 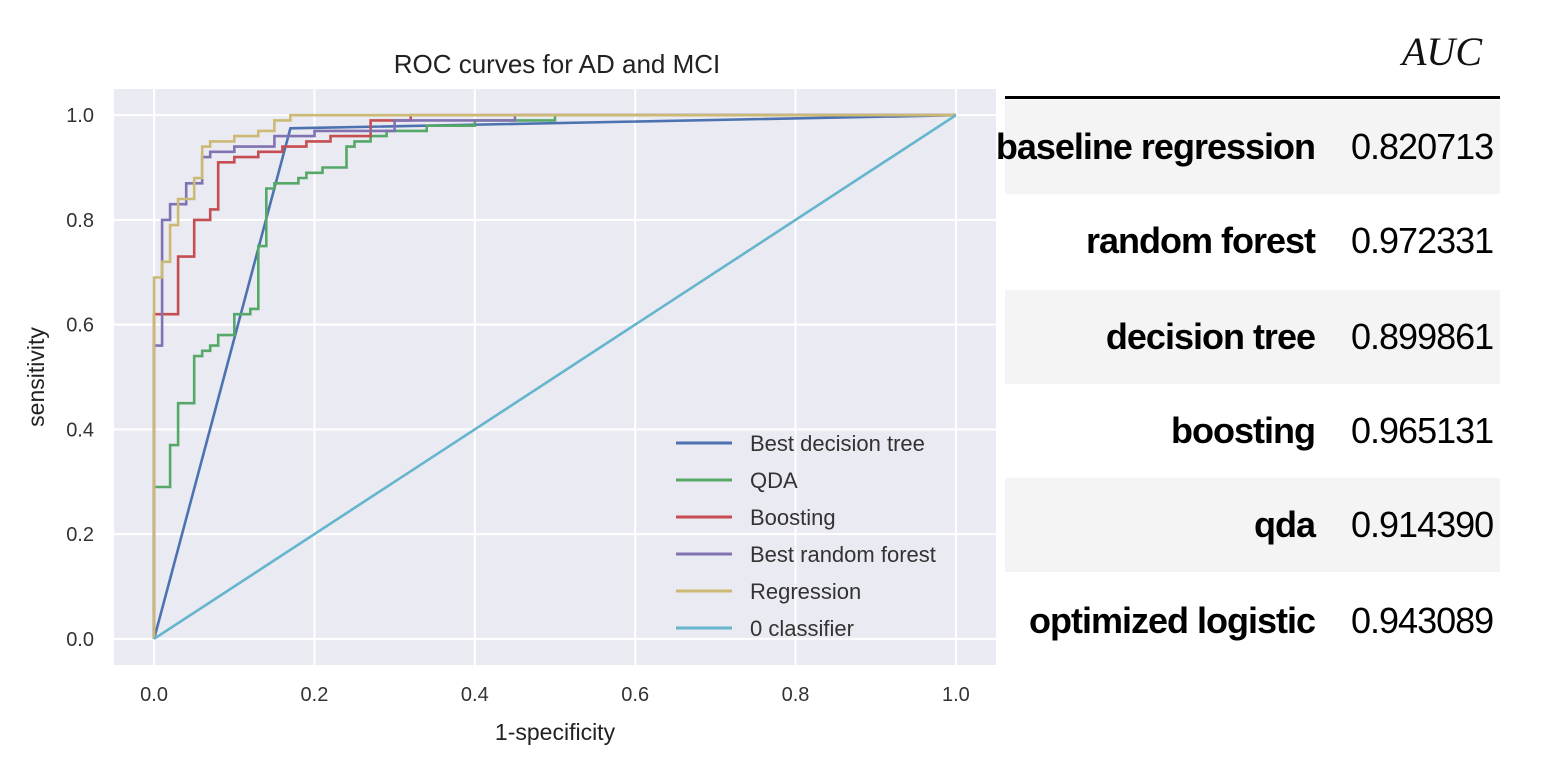 I want to click on x-tick-label: 1.0, so click(x=956, y=695).